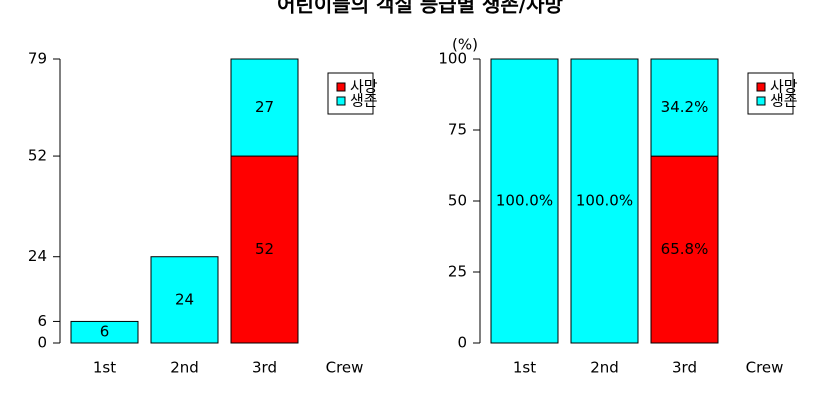 The width and height of the screenshot is (840, 420). What do you see at coordinates (37, 256) in the screenshot?
I see `y-tick-label: 24` at bounding box center [37, 256].